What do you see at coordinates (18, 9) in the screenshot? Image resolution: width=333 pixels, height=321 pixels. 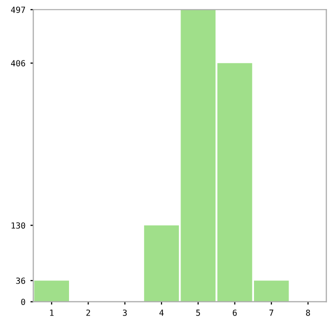 I see `y-tick-label: 497` at bounding box center [18, 9].